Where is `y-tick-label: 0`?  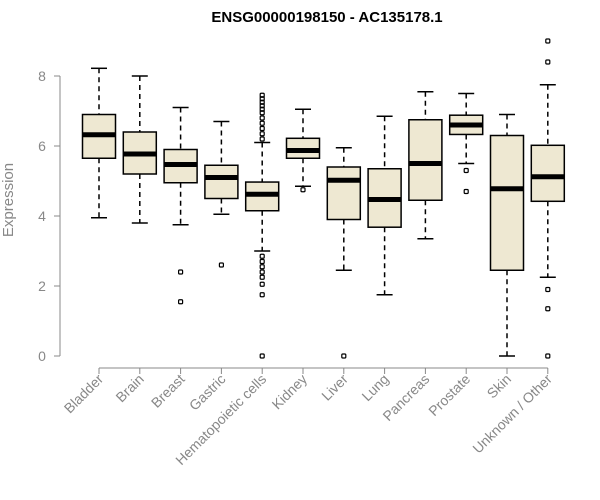 y-tick-label: 0 is located at coordinates (42, 356).